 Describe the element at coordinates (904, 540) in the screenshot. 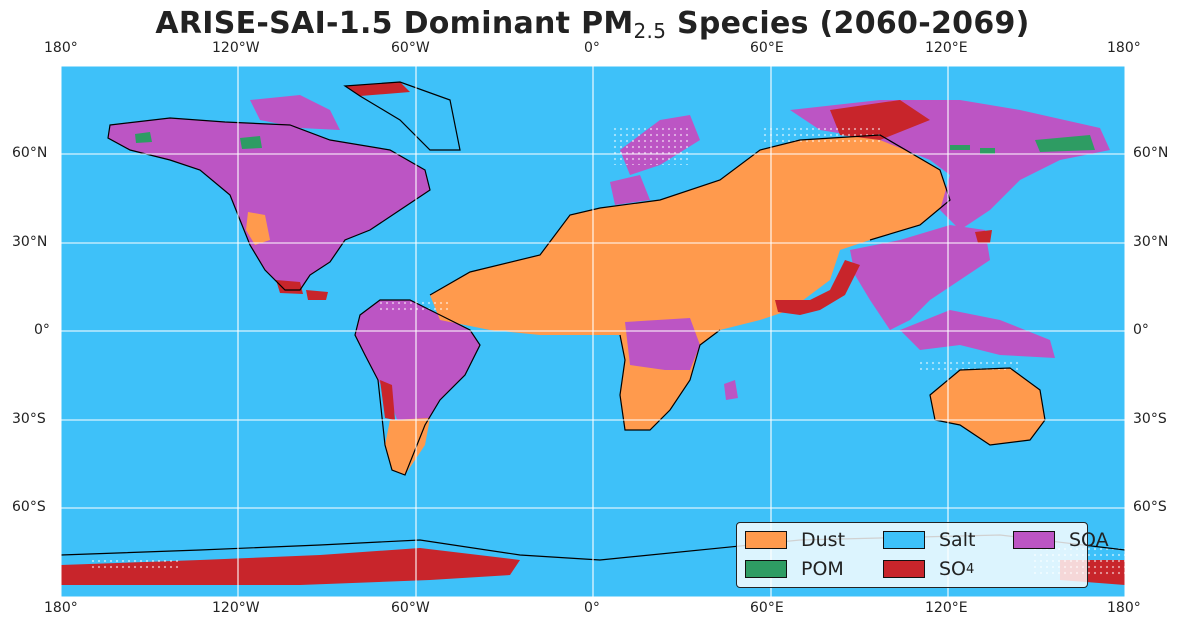

I see `legend-swatch-salt` at that location.